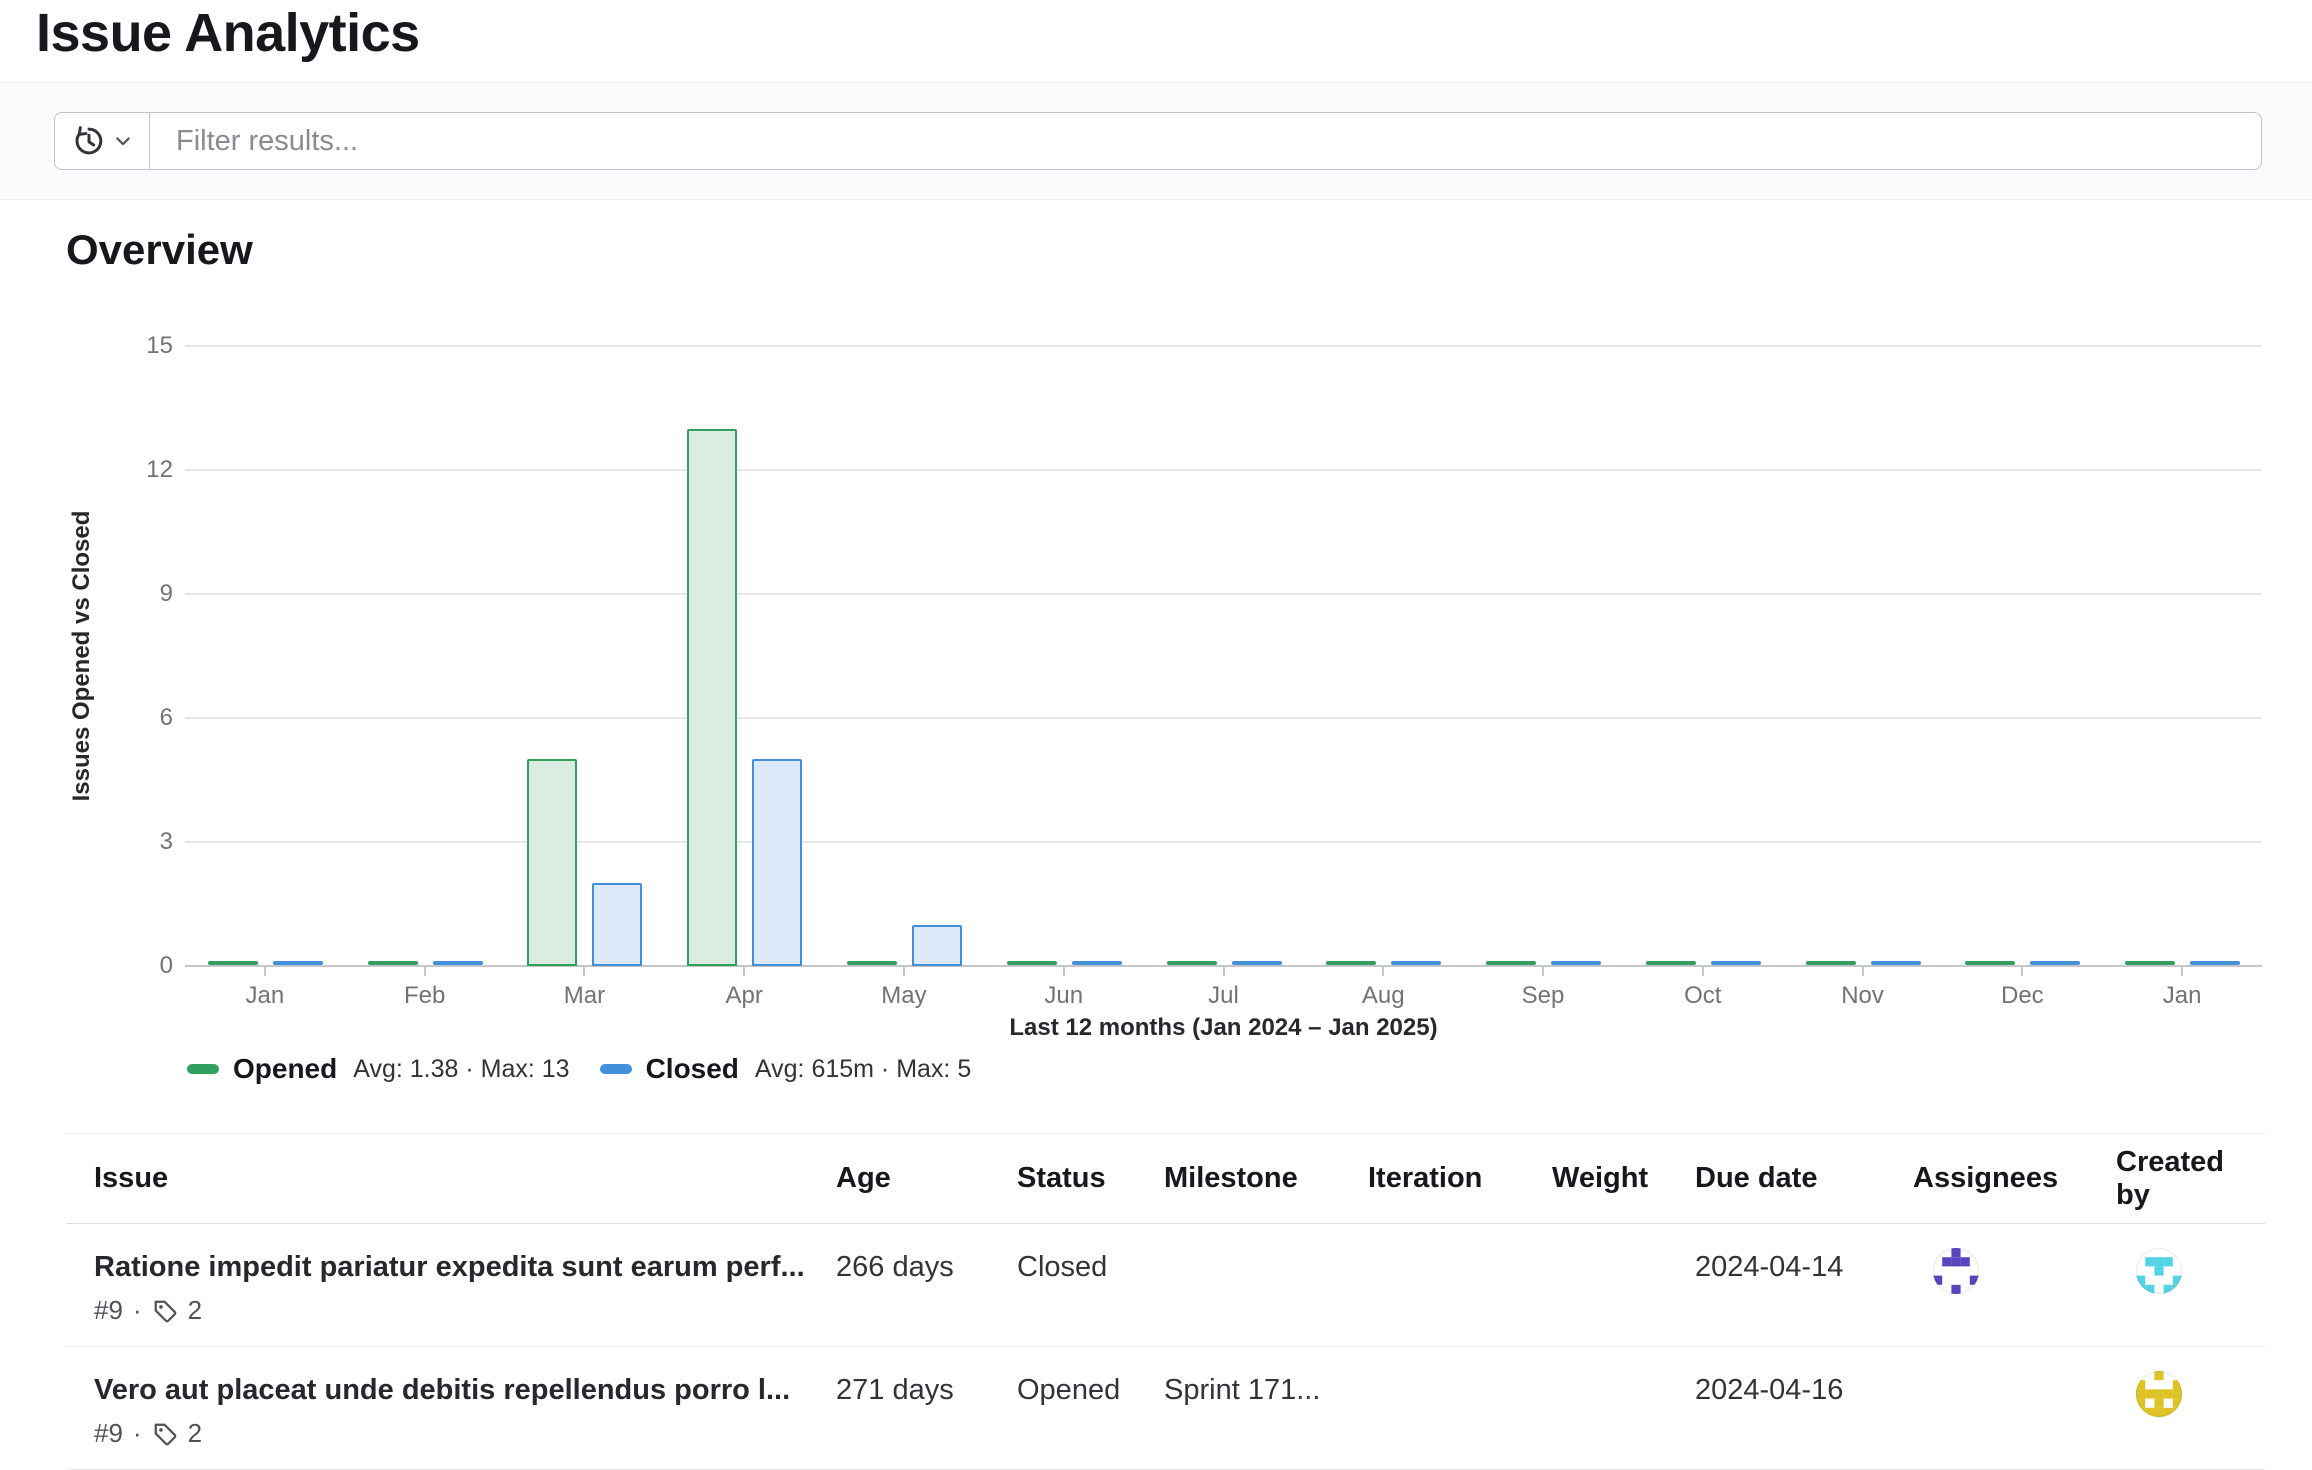 Image resolution: width=2312 pixels, height=1470 pixels. What do you see at coordinates (465, 1310) in the screenshot?
I see `issue-meta: #9 · 2` at bounding box center [465, 1310].